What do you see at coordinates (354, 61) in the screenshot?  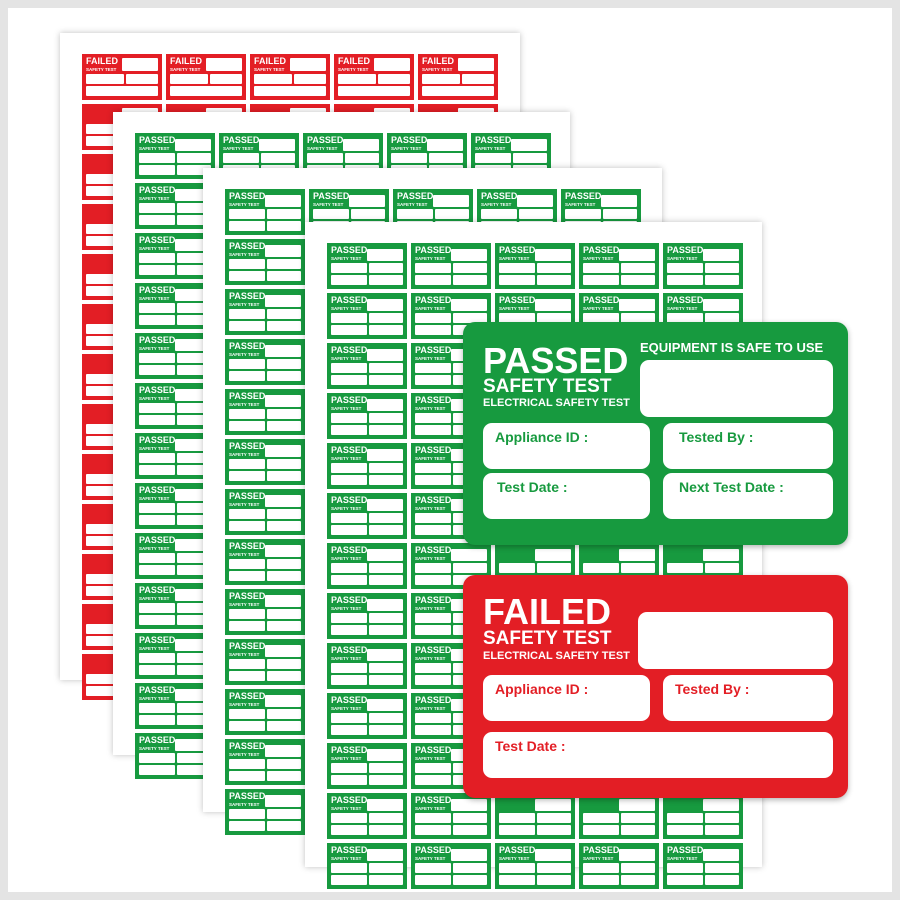 I see `small-label-title: FAILED` at bounding box center [354, 61].